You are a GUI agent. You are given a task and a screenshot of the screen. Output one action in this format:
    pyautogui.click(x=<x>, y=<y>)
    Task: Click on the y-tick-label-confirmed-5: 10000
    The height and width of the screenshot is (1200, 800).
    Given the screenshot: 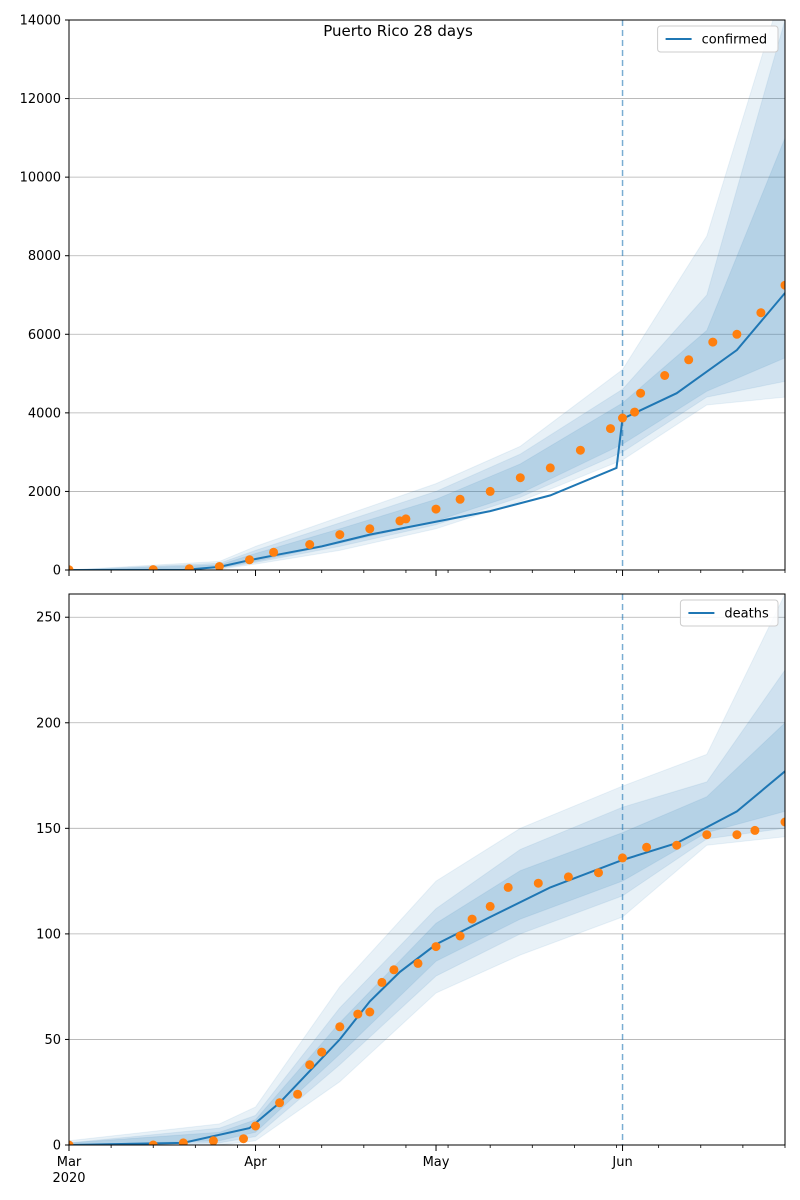 What is the action you would take?
    pyautogui.click(x=40, y=178)
    